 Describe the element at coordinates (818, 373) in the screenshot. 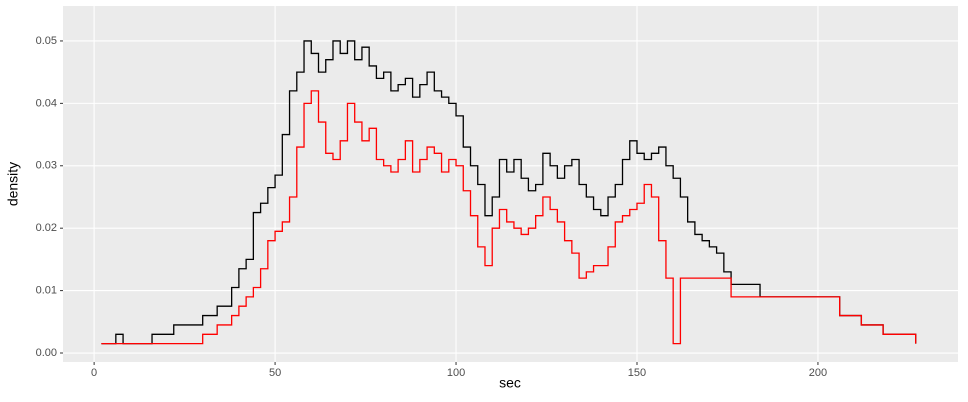

I see `x-tick-label: 200` at that location.